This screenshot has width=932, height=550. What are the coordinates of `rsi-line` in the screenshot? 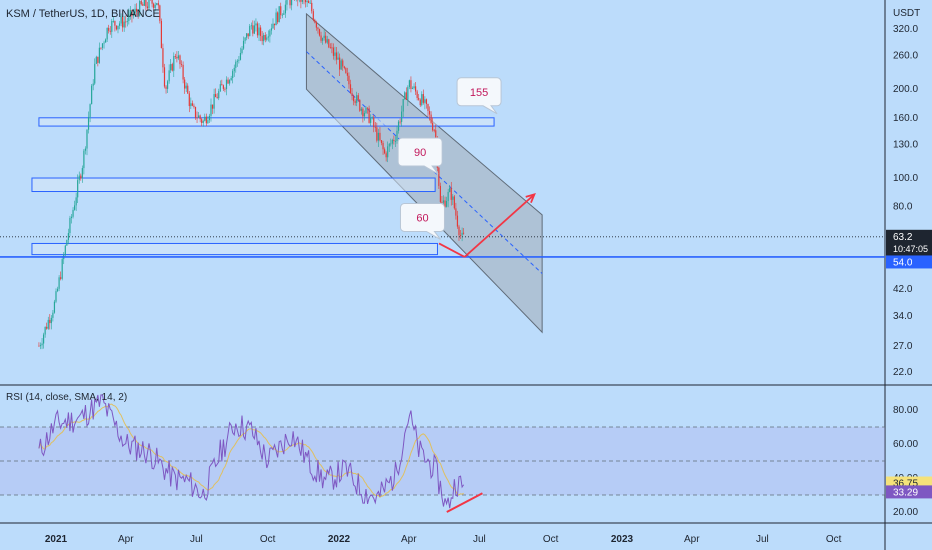 It's located at (251, 451).